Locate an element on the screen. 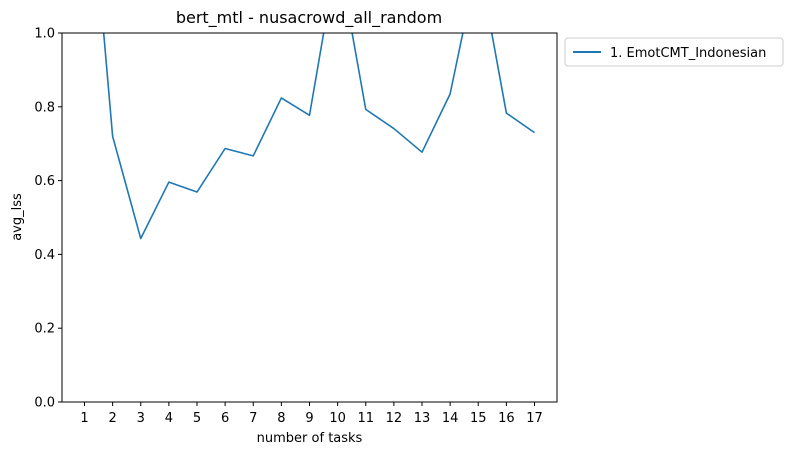  y-tick-label: 0.2 is located at coordinates (44, 329).